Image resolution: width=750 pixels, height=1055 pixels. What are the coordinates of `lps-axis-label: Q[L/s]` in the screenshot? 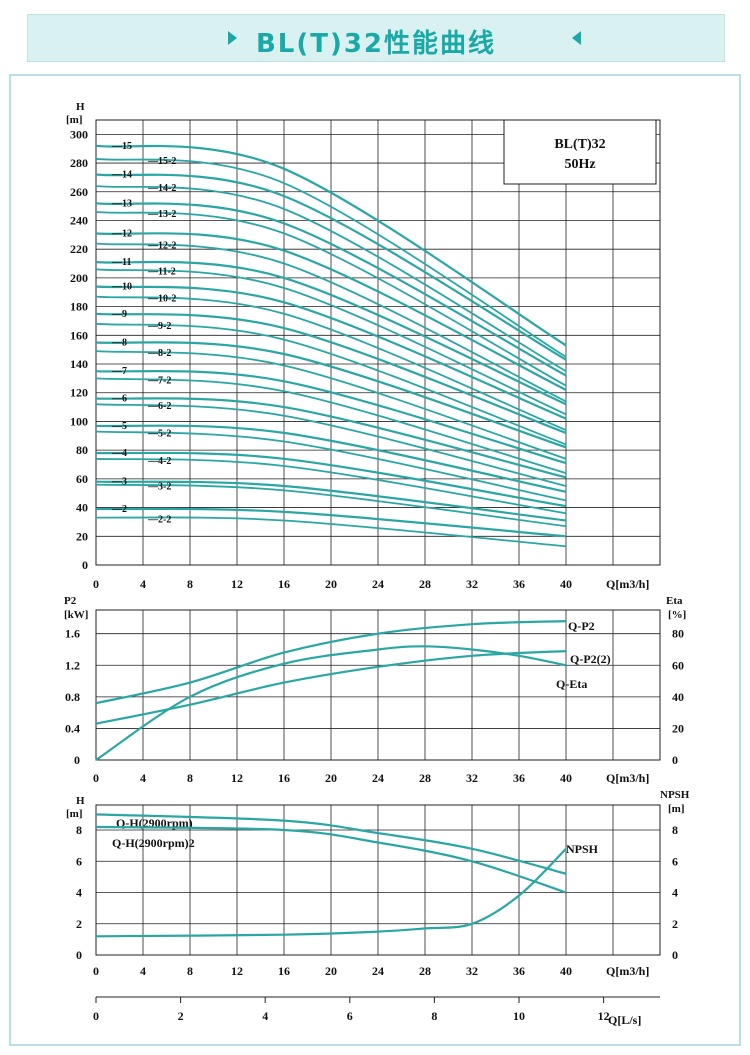 It's located at (624, 1020).